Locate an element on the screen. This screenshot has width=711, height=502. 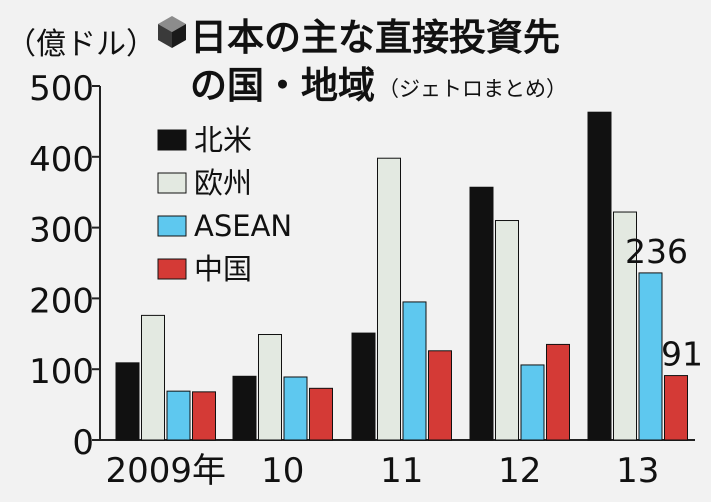
y-tick-label: 500 is located at coordinates (61, 89).